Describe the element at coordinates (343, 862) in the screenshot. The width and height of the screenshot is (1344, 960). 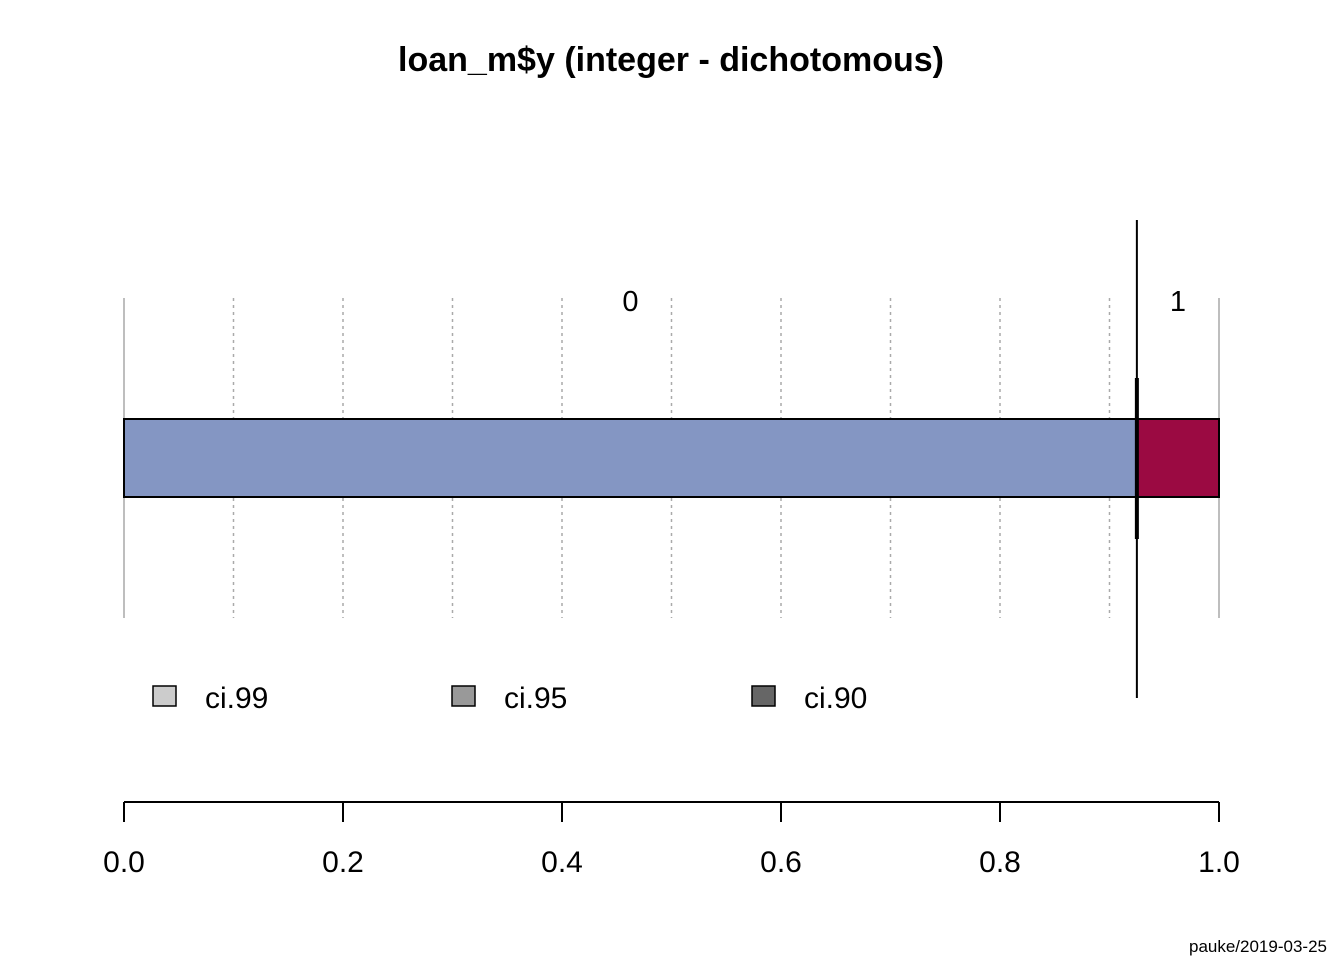
I see `tick-label: 0.2` at that location.